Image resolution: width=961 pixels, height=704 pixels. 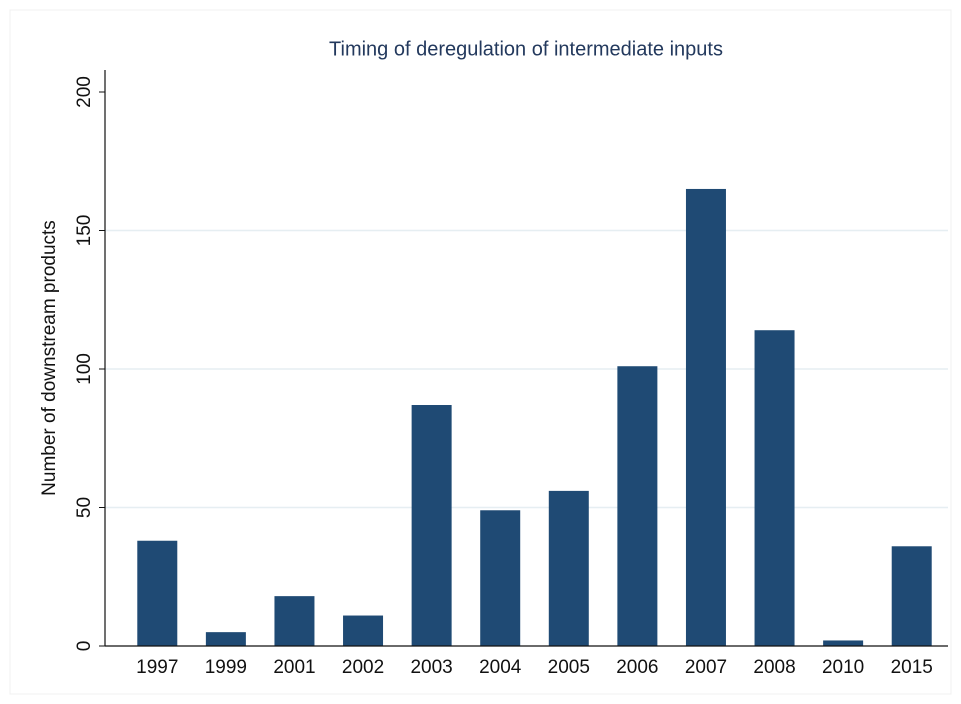 I want to click on y-tick-label: 200, so click(x=84, y=92).